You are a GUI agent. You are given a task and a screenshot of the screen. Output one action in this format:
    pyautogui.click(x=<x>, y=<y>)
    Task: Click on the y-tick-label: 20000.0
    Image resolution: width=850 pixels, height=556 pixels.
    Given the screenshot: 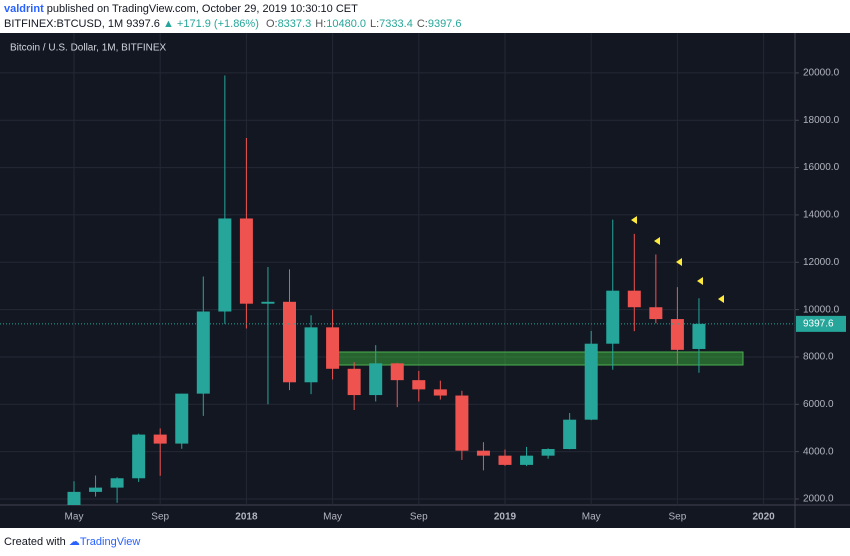 What is the action you would take?
    pyautogui.click(x=821, y=73)
    